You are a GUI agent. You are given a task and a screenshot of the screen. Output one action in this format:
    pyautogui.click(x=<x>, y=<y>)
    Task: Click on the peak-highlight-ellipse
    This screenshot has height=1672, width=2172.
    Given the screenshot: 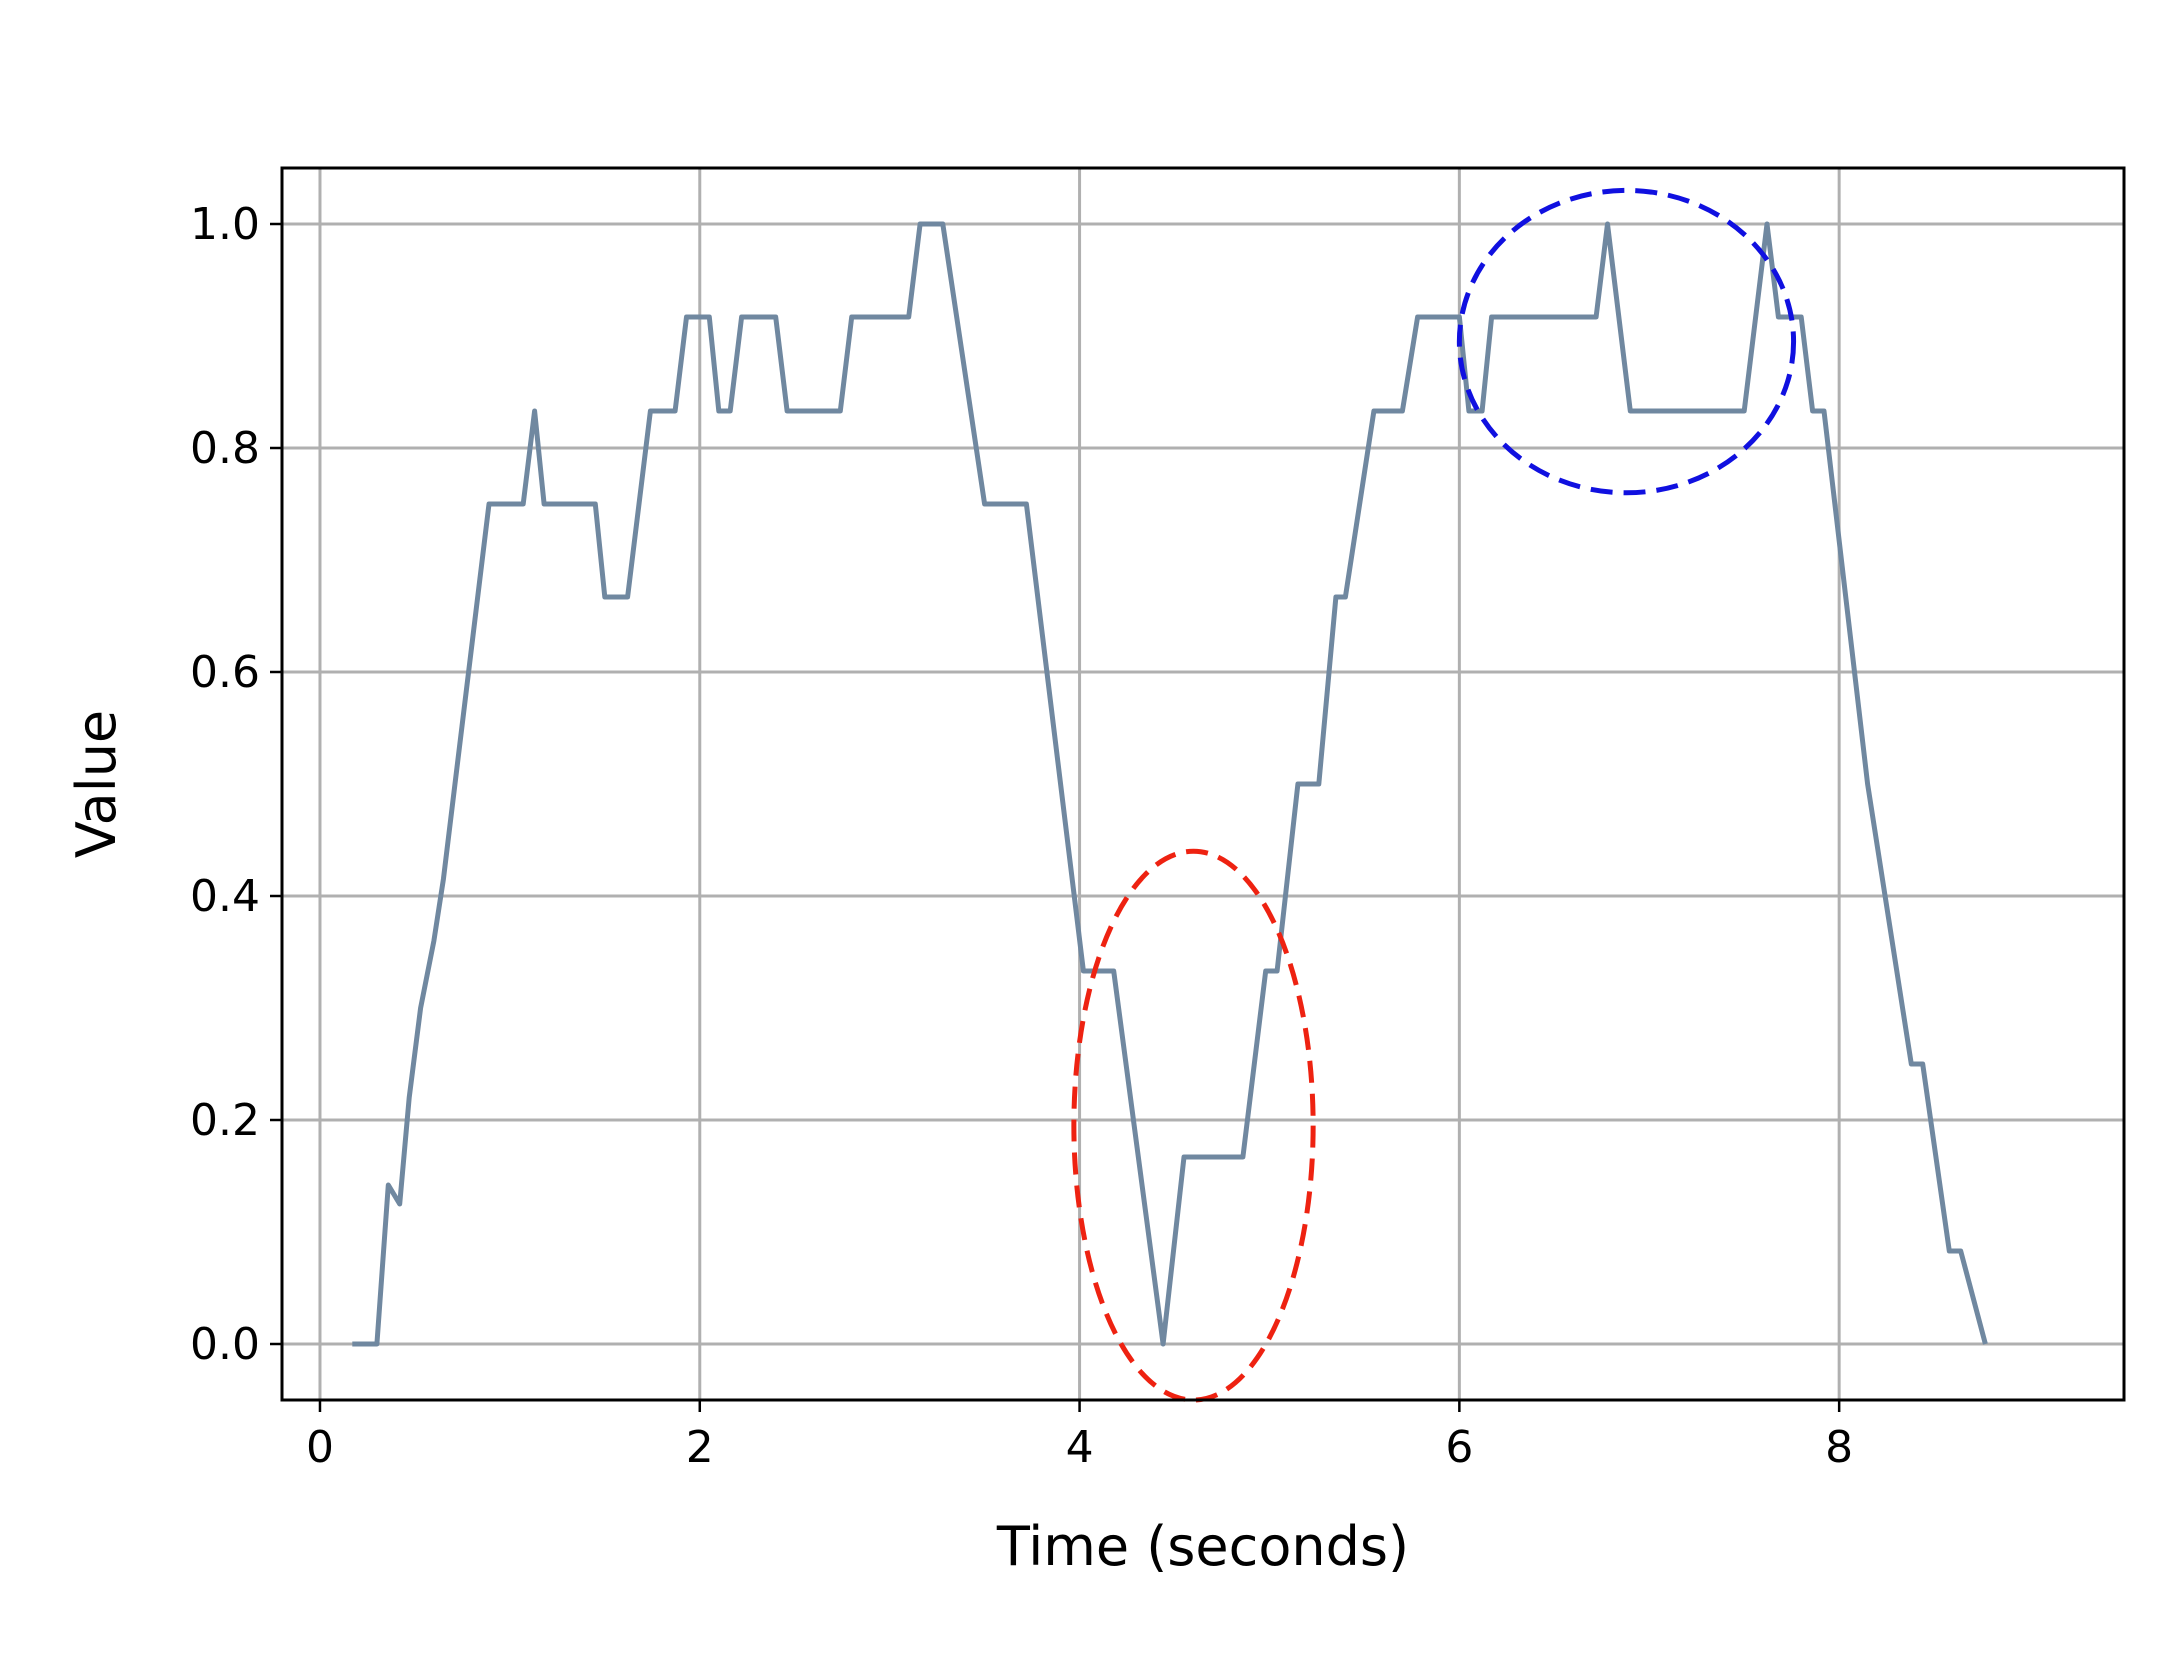 What is the action you would take?
    pyautogui.click(x=1626, y=341)
    